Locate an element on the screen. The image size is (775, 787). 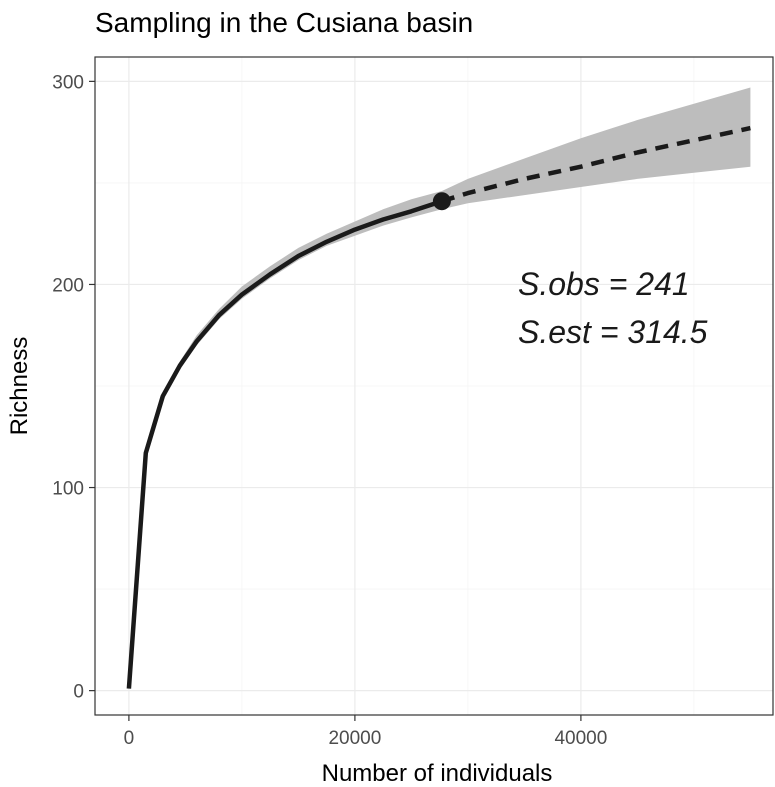
x-axis-title: Number of individuals is located at coordinates (437, 773).